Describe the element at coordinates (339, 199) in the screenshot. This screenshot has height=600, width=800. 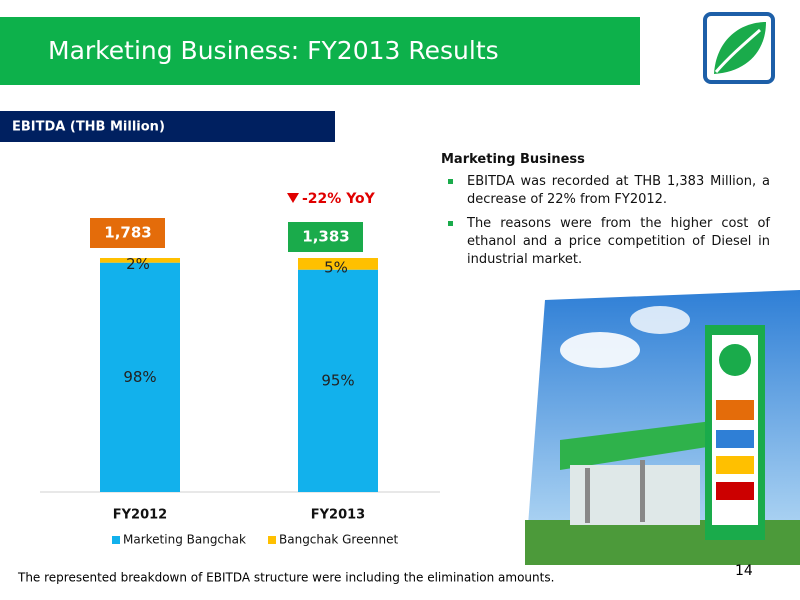
I see `yoy-annotation: -22% YoY` at that location.